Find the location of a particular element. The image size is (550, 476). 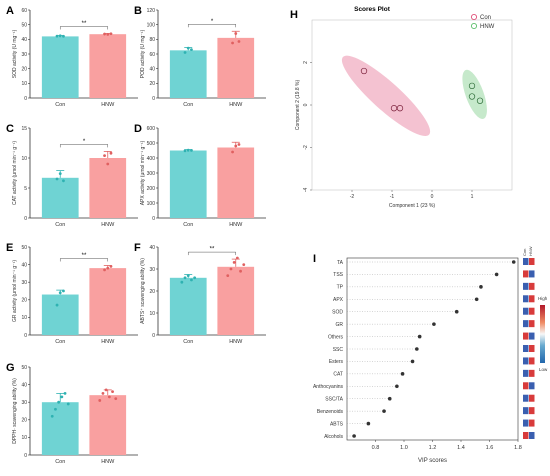

point-hnw is located at coordinates (480, 100).